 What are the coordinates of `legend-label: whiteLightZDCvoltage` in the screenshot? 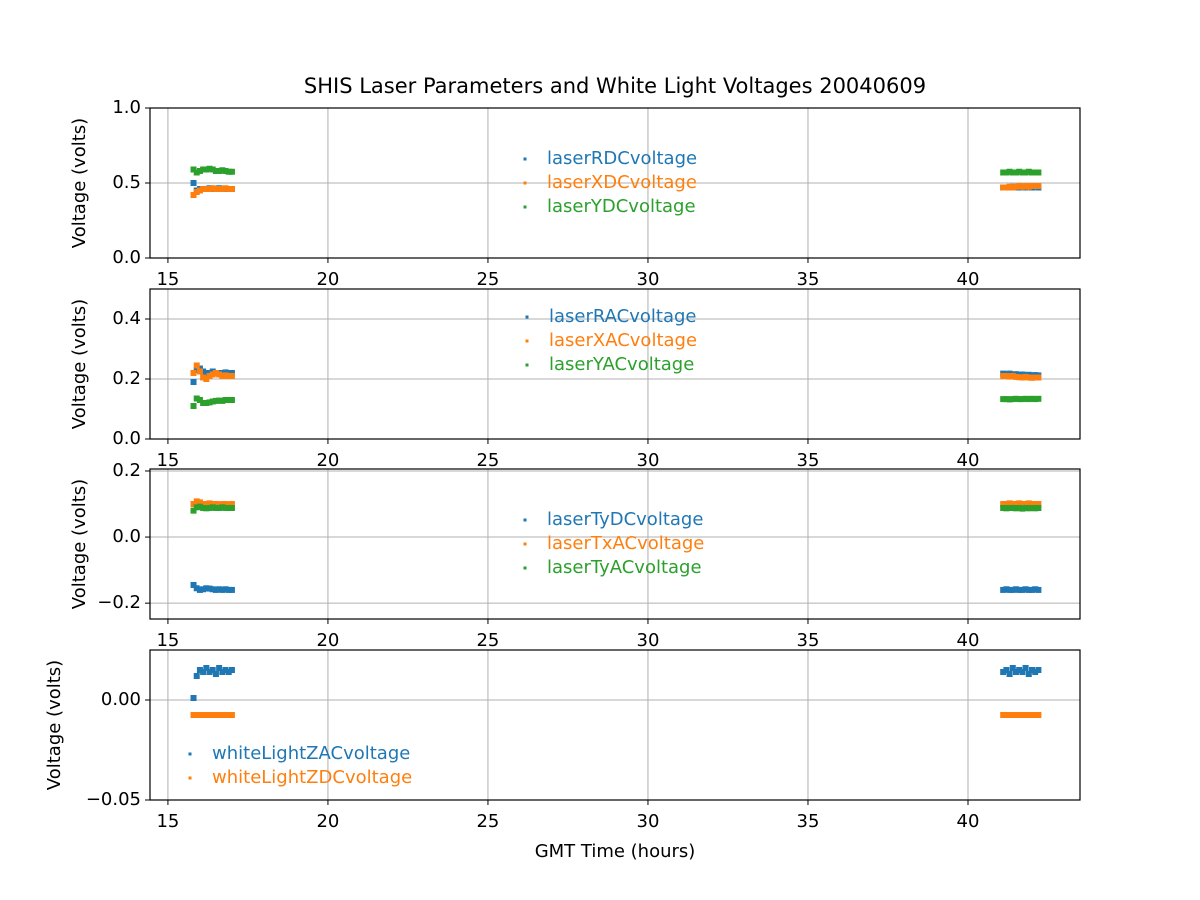 It's located at (312, 777).